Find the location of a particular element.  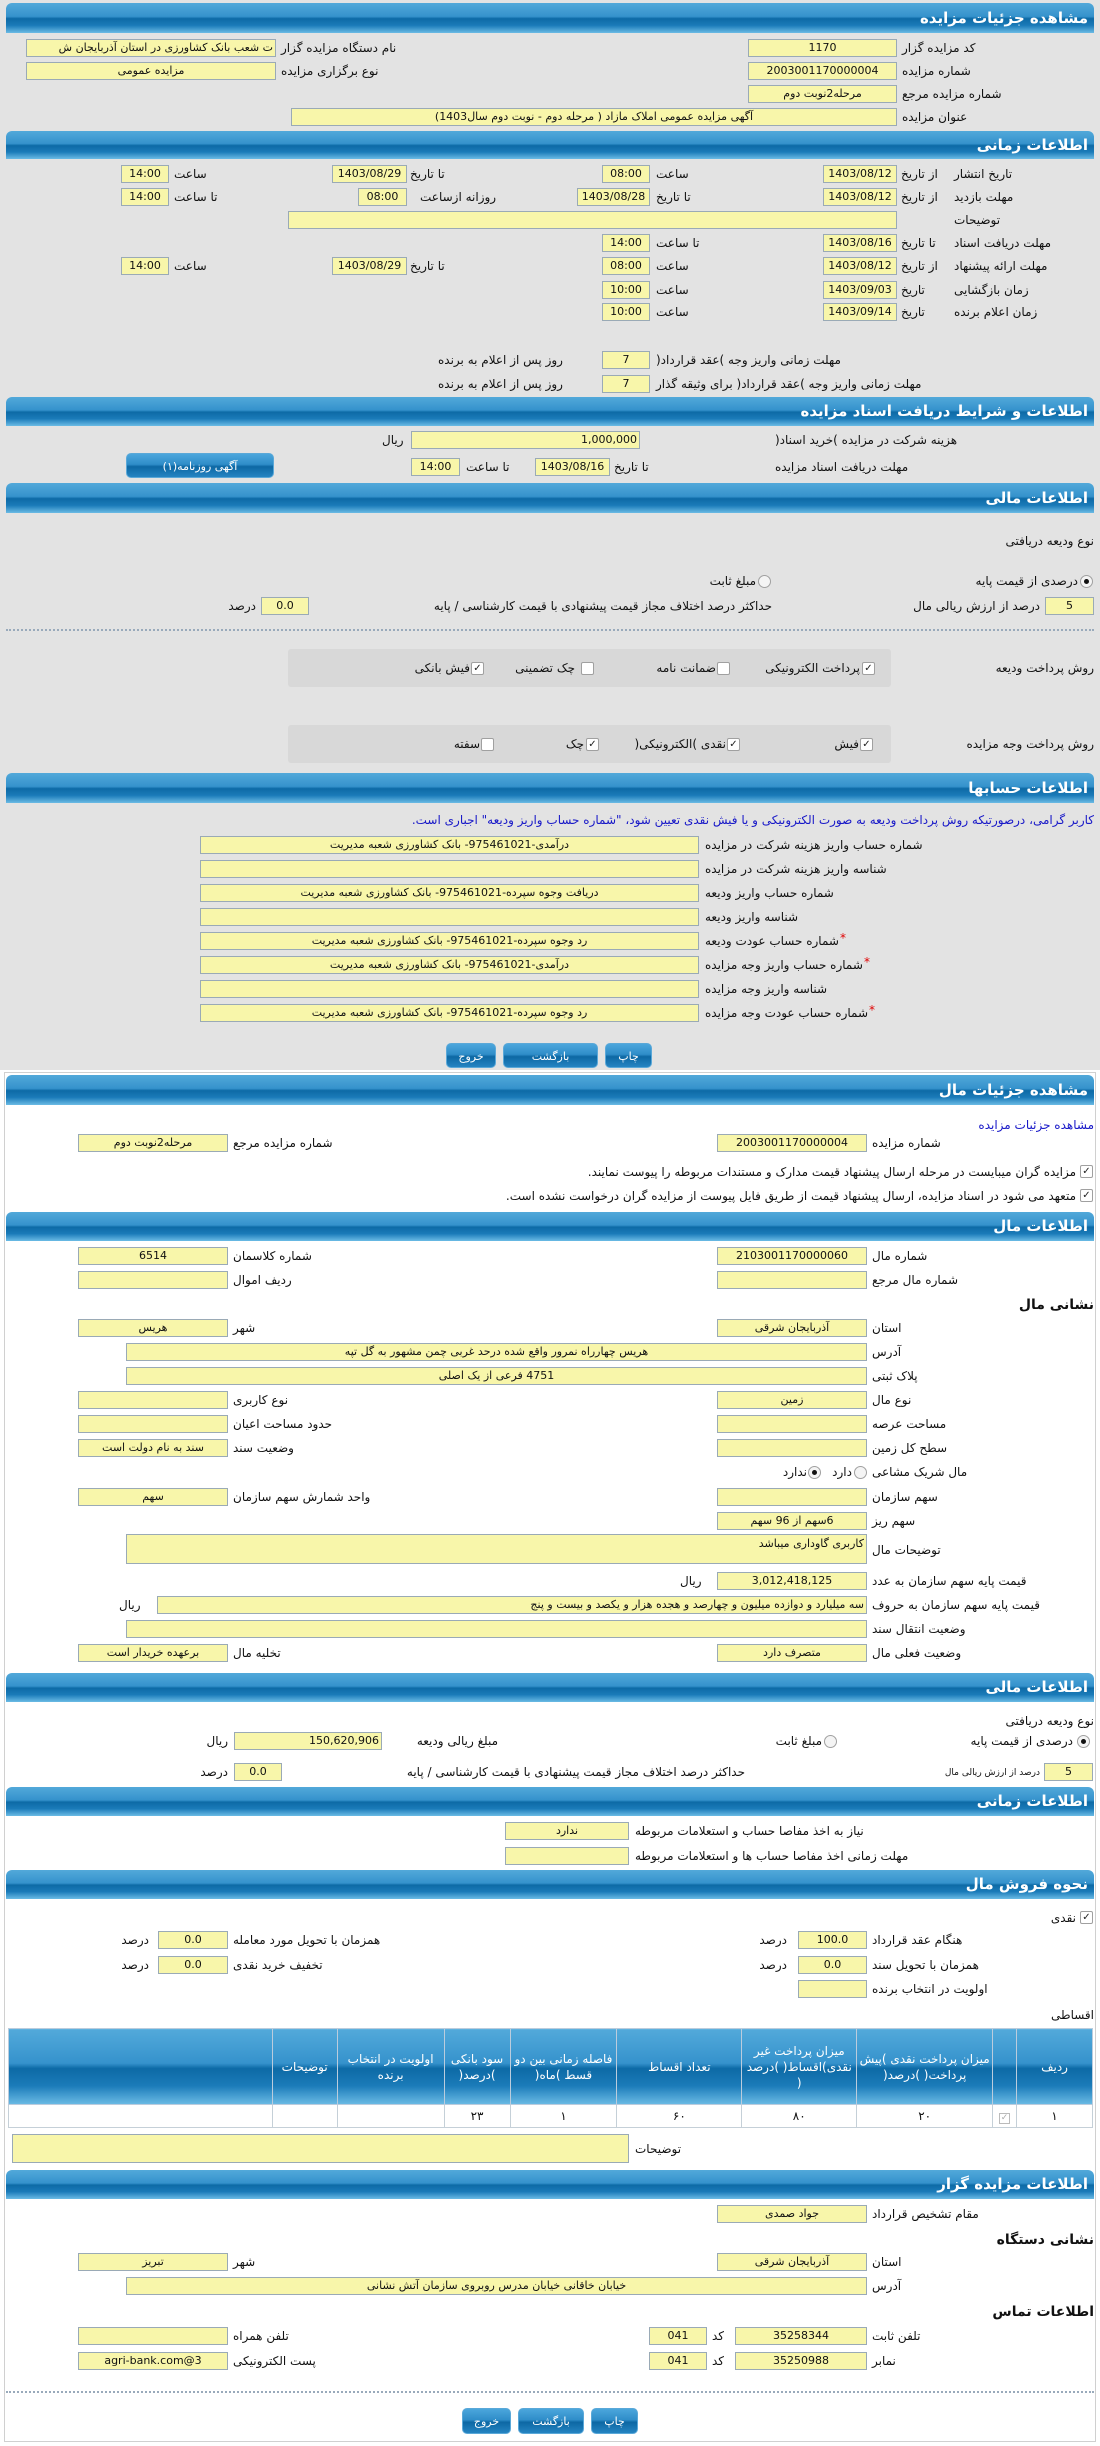

no-attachment-checkbox: ✓ is located at coordinates (1086, 1195).